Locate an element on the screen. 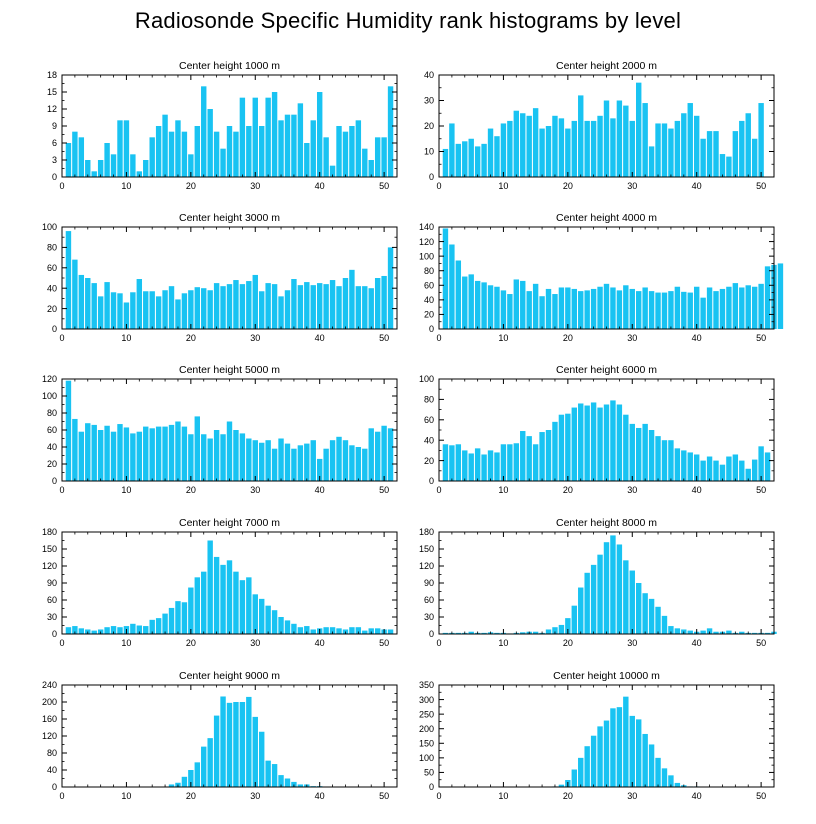 The image size is (816, 824). panel-title: Center height 8000 m is located at coordinates (606, 523).